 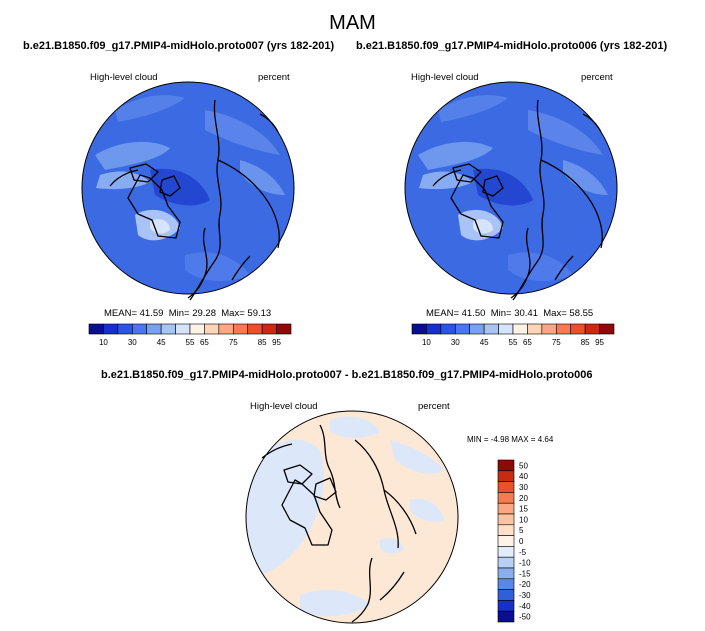 I want to click on colorbar-tick-label: 5, so click(x=521, y=530).